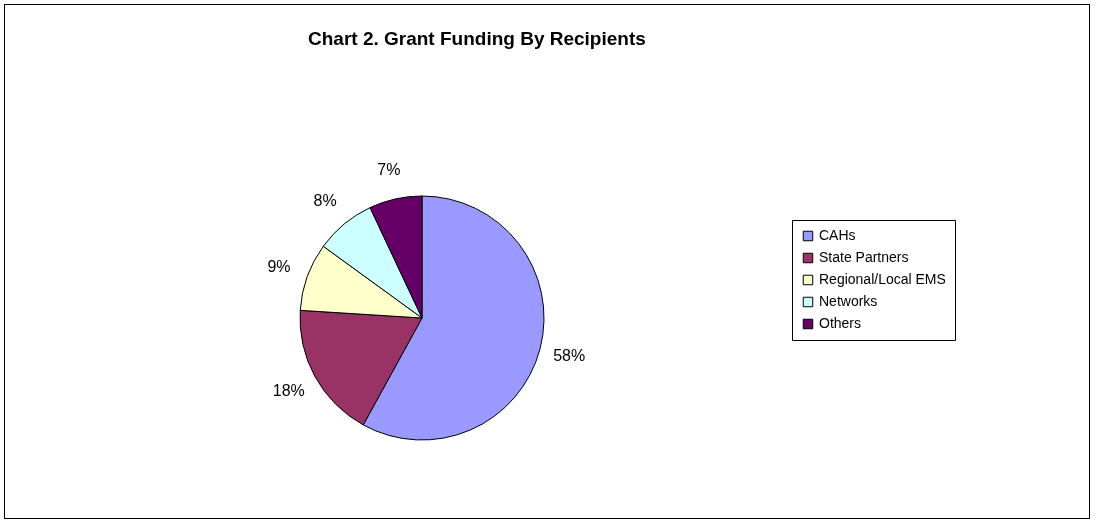 This screenshot has height=525, width=1096. I want to click on data-label: 8%, so click(325, 200).